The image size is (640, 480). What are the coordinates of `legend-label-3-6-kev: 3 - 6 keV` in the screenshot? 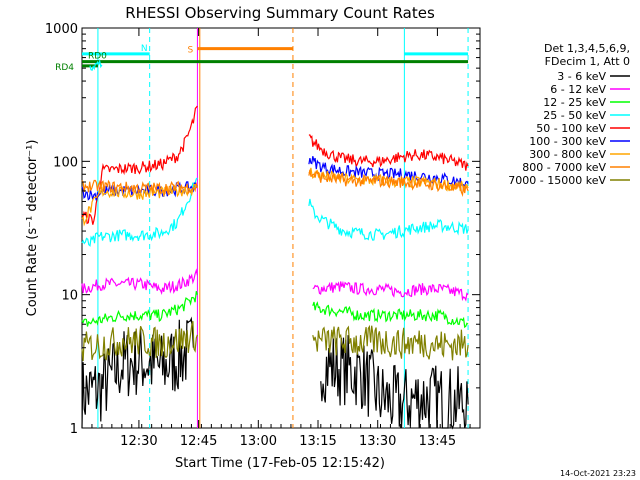 It's located at (581, 76).